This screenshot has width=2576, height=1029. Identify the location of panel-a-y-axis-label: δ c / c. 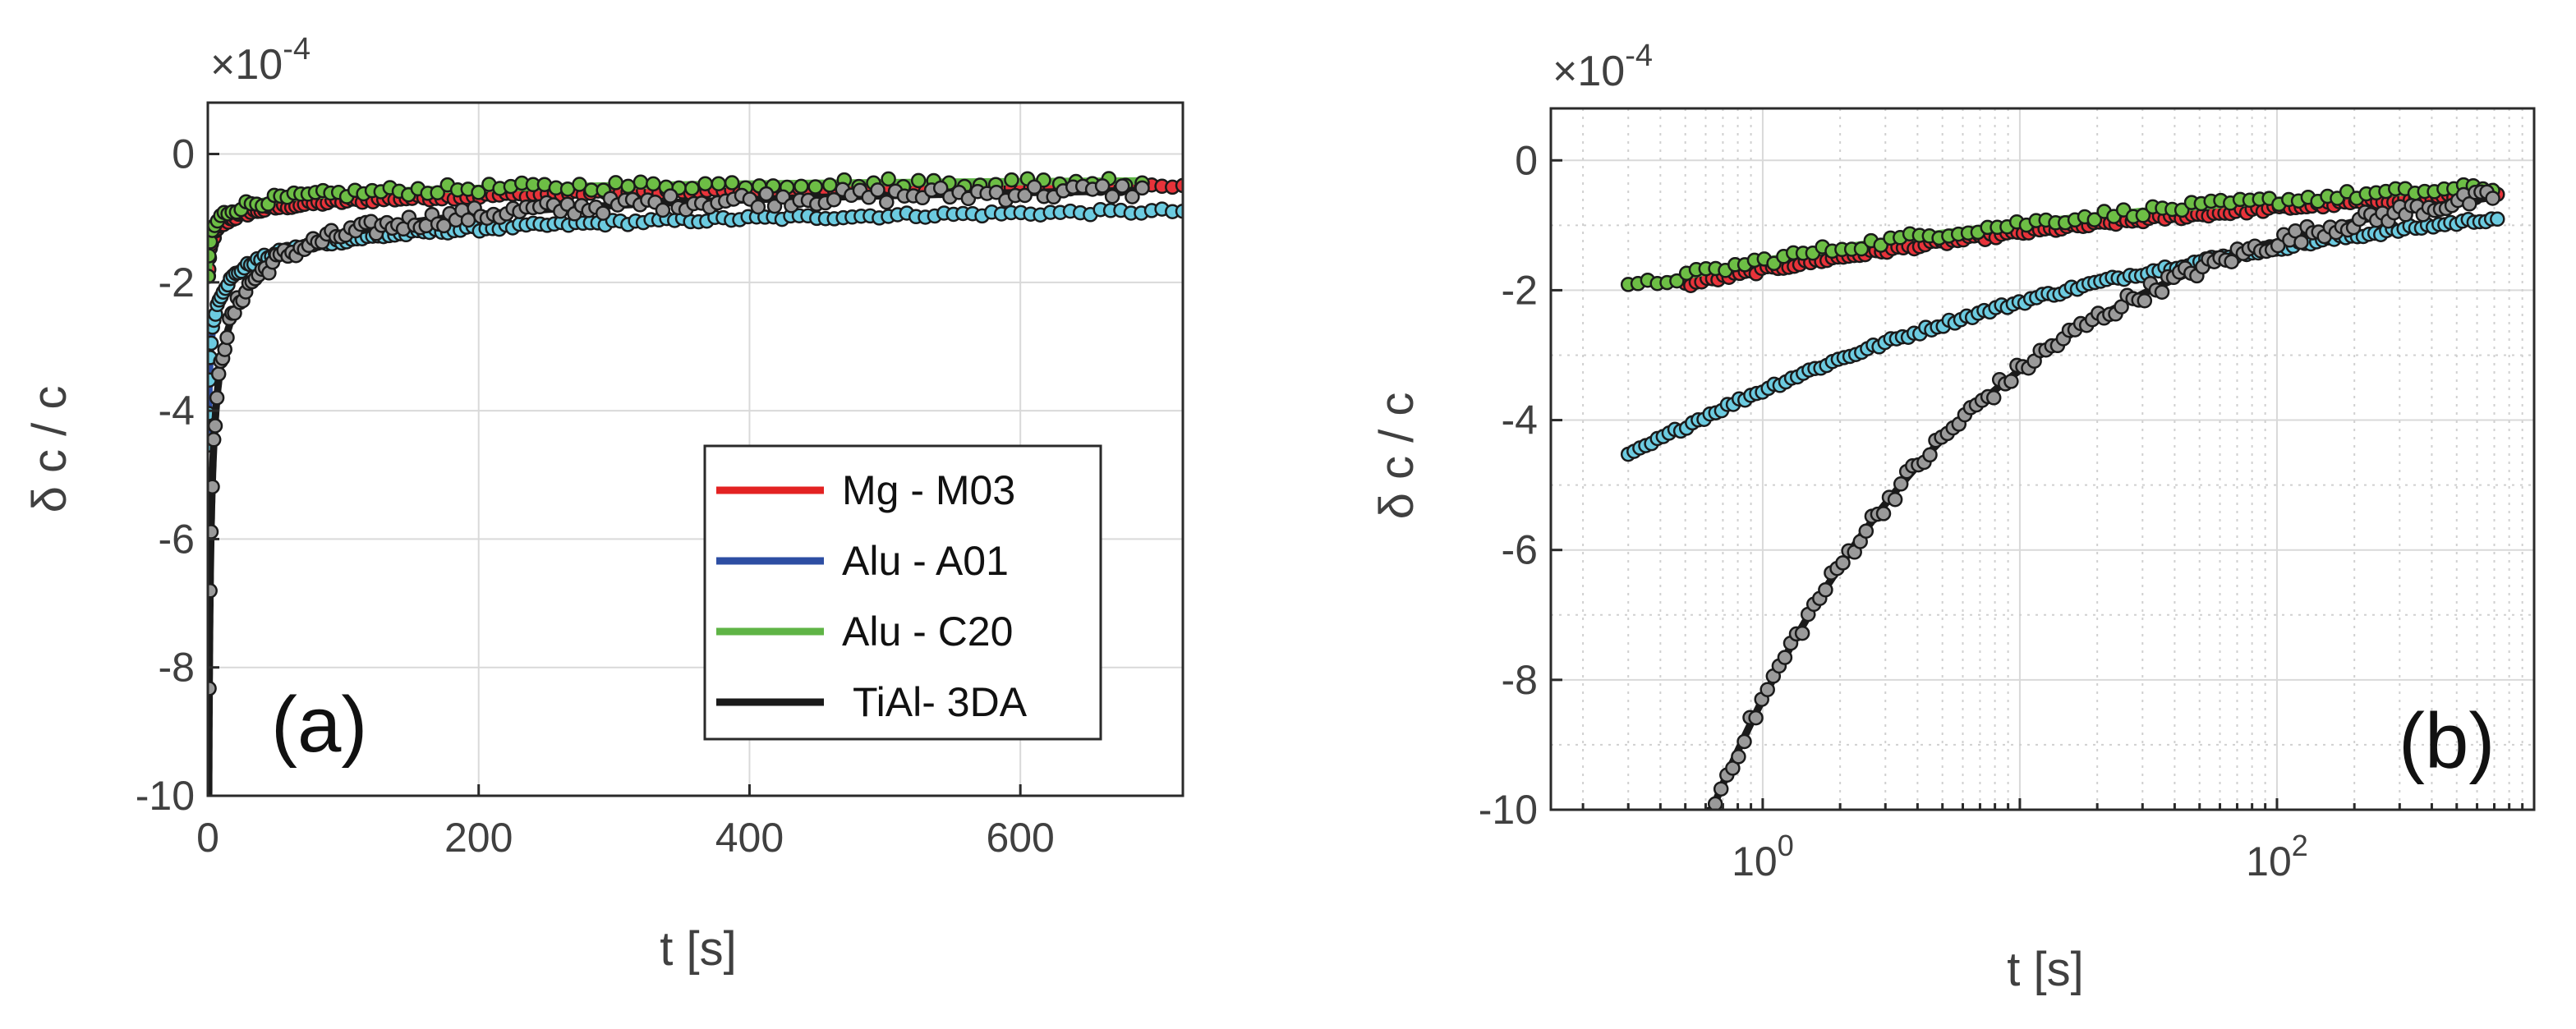
(49, 449).